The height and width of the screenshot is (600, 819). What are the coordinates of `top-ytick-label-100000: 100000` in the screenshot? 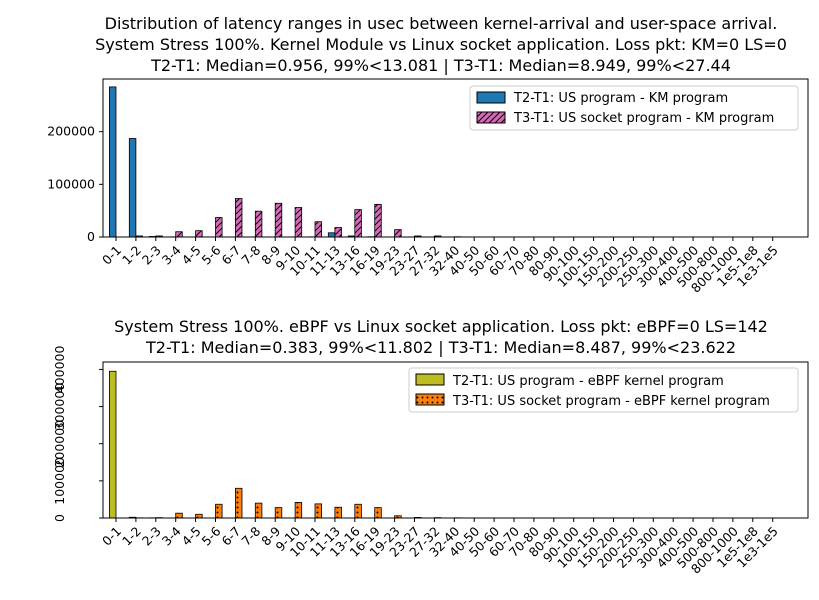 It's located at (71, 183).